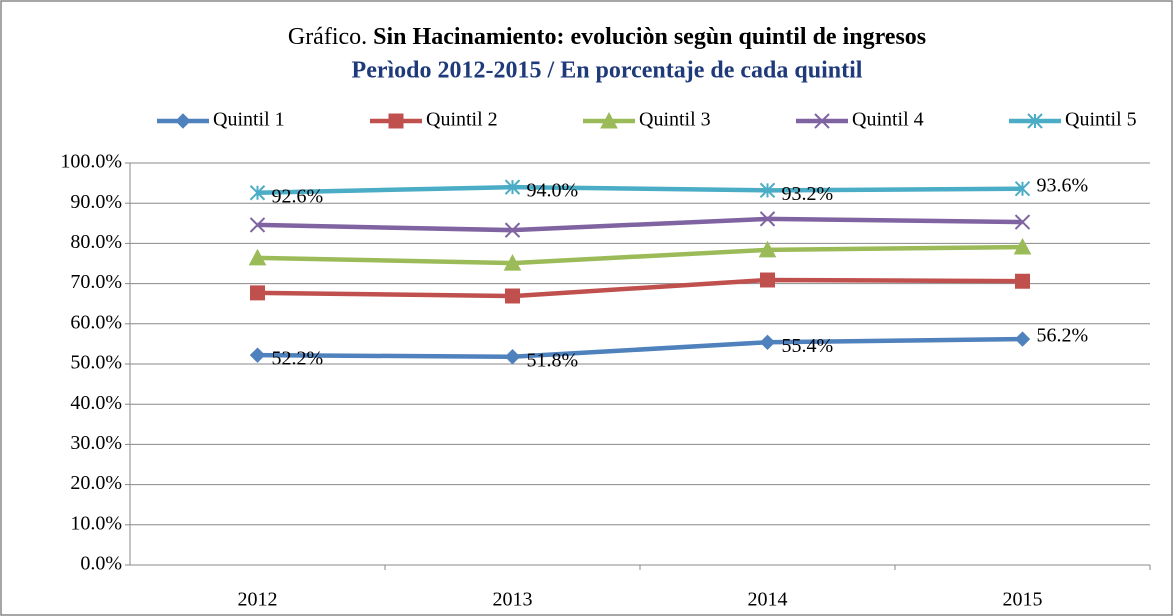  What do you see at coordinates (808, 346) in the screenshot?
I see `data-label: 55.4%` at bounding box center [808, 346].